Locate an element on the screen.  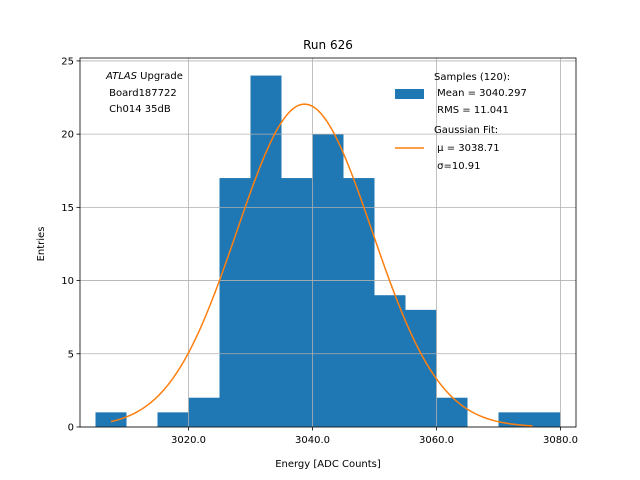
legend-fit-line-1: Gaussian Fit: is located at coordinates (466, 130).